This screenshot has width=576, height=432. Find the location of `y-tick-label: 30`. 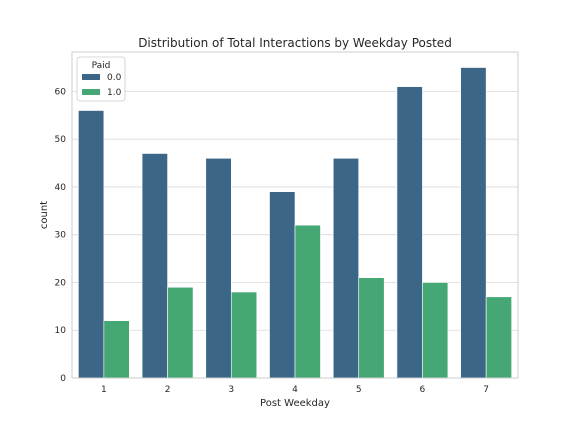

y-tick-label: 30 is located at coordinates (61, 236).